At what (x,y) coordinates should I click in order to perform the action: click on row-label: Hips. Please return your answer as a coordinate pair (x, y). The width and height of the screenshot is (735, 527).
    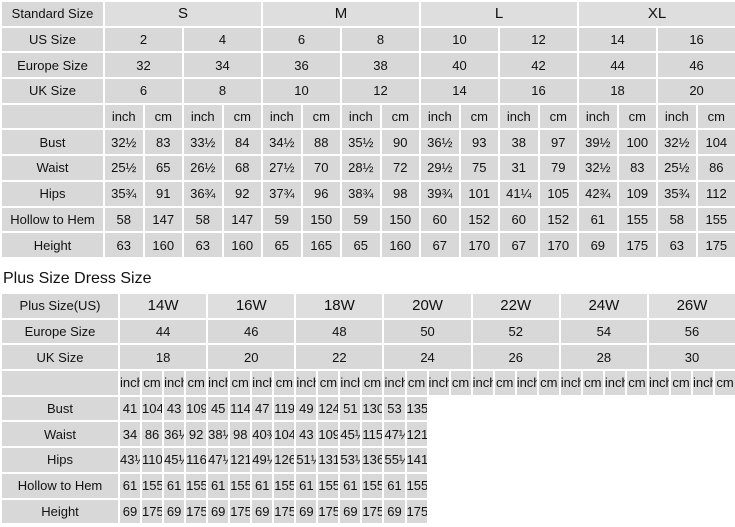
    Looking at the image, I should click on (52, 193).